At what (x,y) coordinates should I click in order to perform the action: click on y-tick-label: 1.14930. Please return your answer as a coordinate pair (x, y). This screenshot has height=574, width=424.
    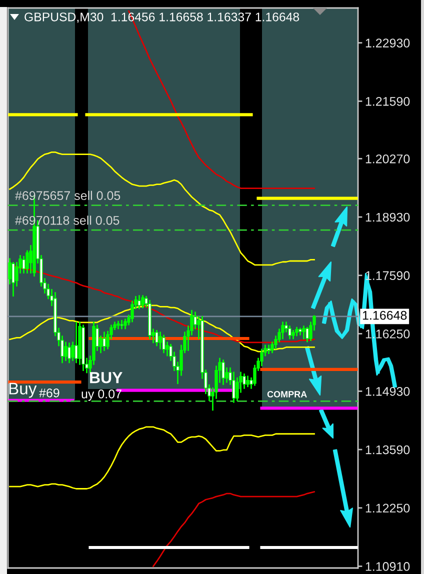
    Looking at the image, I should click on (388, 391).